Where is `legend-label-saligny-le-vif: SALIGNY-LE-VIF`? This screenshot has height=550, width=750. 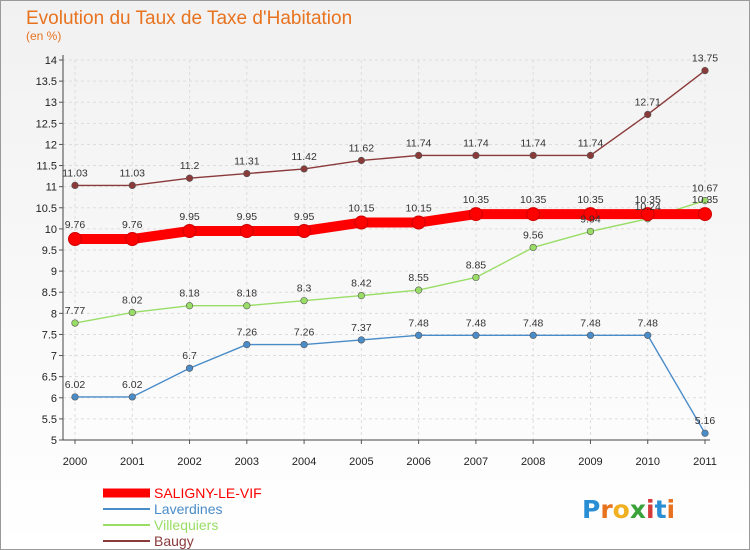 legend-label-saligny-le-vif: SALIGNY-LE-VIF is located at coordinates (208, 493).